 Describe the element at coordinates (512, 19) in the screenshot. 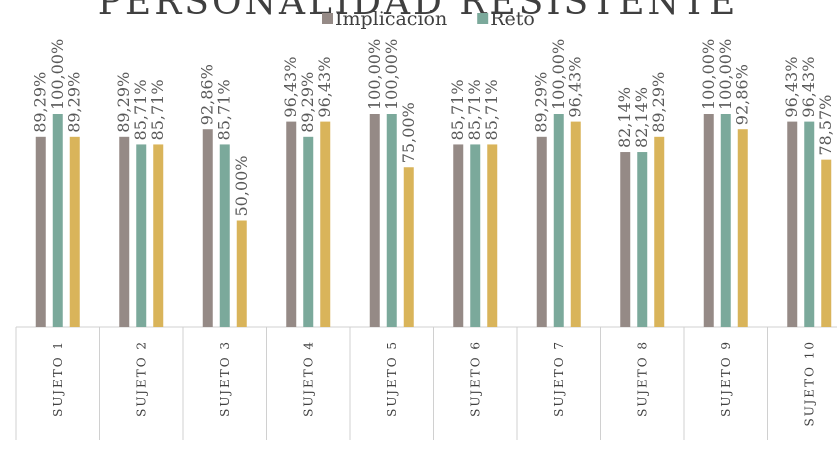

I see `legend-label: Reto` at that location.